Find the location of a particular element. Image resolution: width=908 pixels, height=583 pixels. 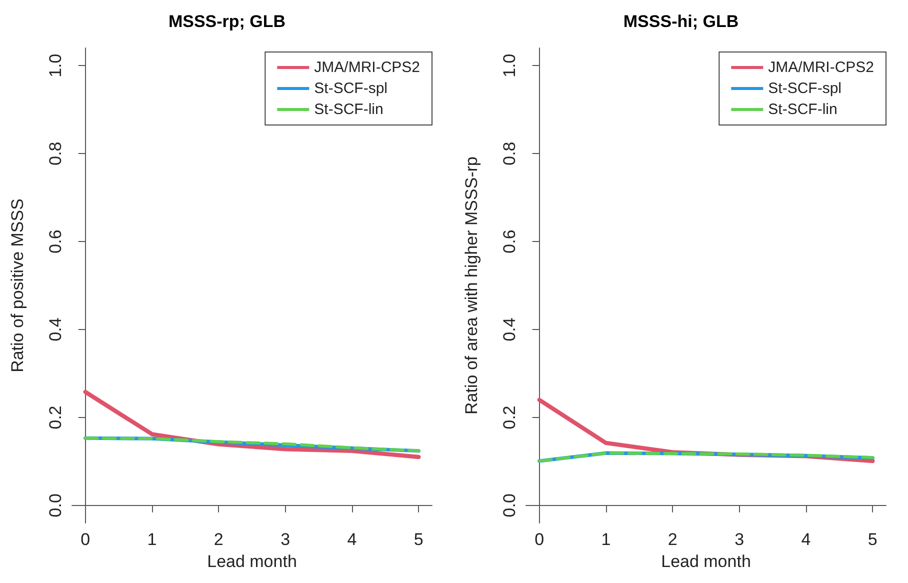

y-axis-title: Ratio of area with higher MSSS-rp is located at coordinates (471, 285).